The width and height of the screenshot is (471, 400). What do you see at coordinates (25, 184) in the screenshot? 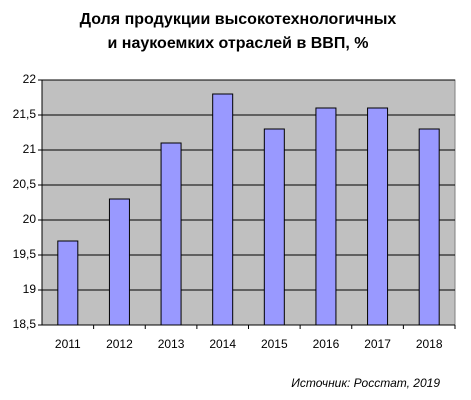
I see `y-tick-label: 20,5` at bounding box center [25, 184].